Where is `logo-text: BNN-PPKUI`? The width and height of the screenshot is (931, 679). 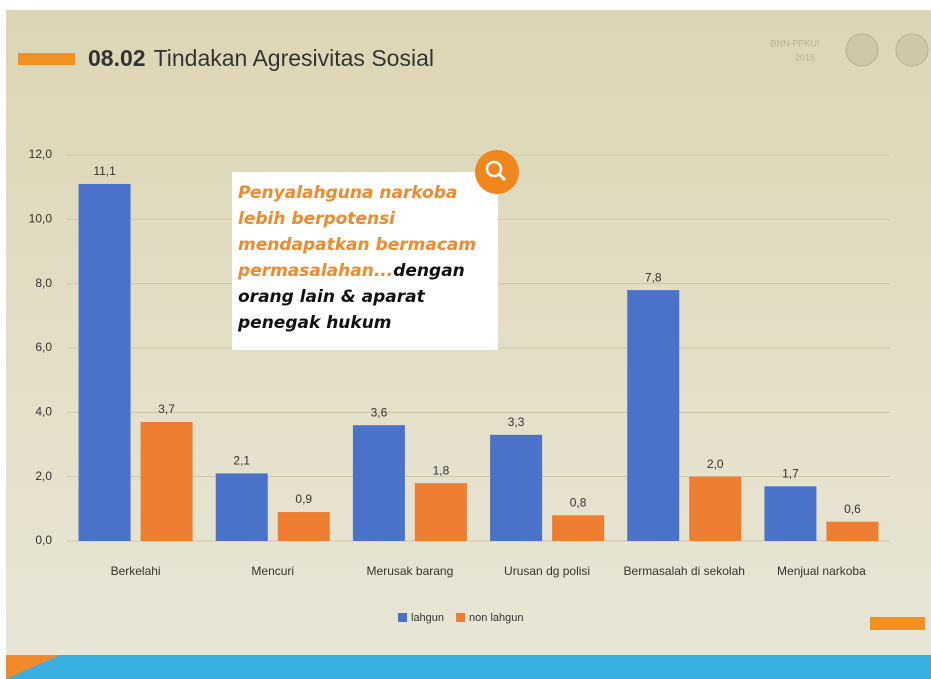 logo-text: BNN-PPKUI is located at coordinates (794, 43).